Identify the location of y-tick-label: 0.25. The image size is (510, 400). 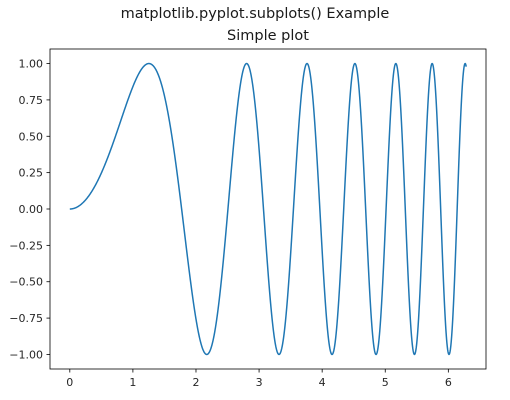
(31, 173).